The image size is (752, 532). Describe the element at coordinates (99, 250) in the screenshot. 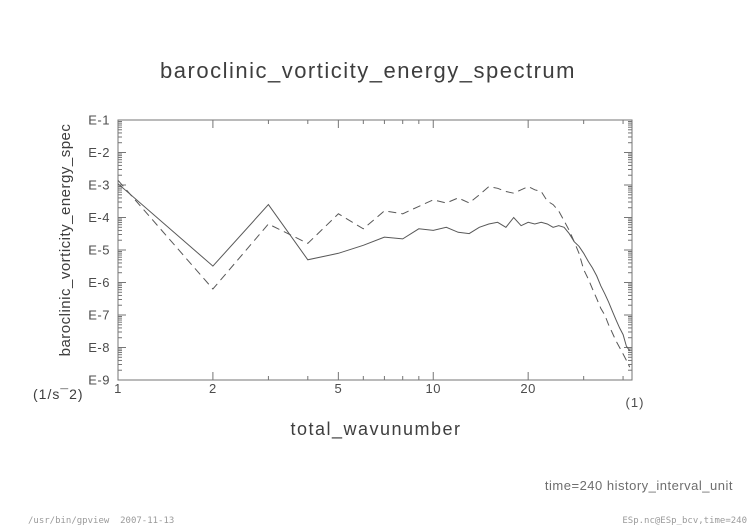

I see `y-tick-label: E-5` at that location.